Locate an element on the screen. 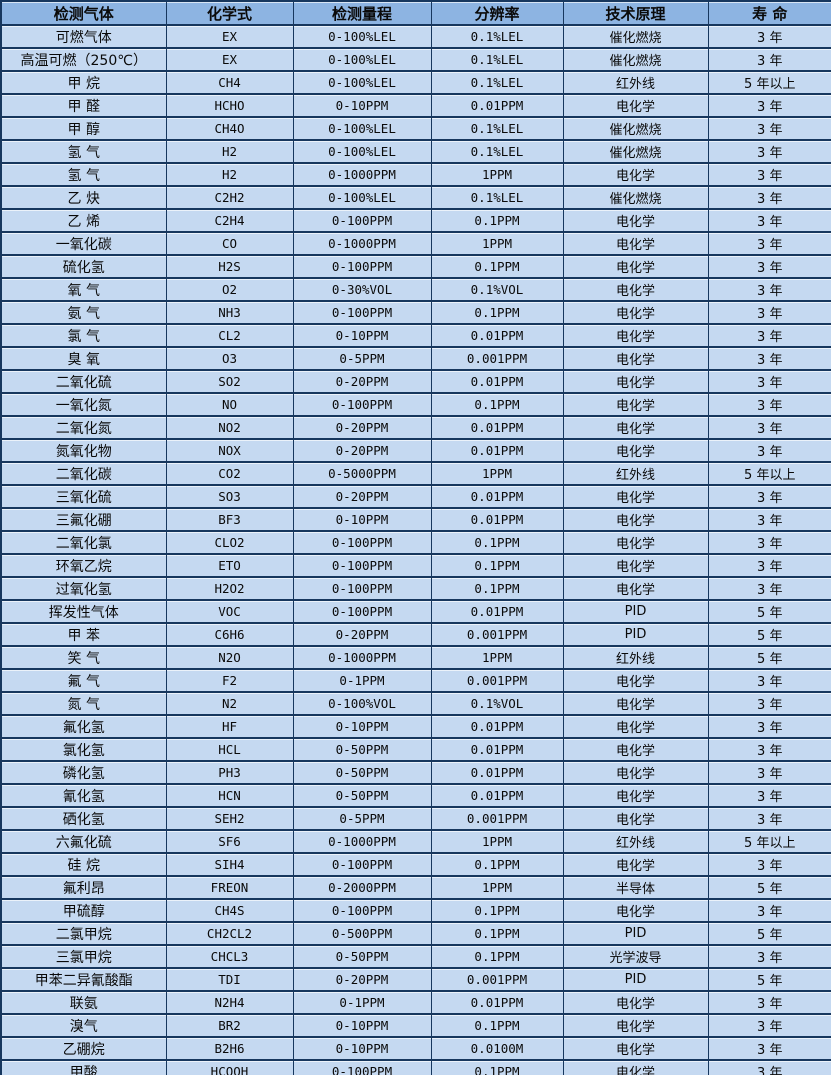  table-row: 甲 苯 C6H6 0-20PPM 0.001PPM PID 5 年 is located at coordinates (415, 634).